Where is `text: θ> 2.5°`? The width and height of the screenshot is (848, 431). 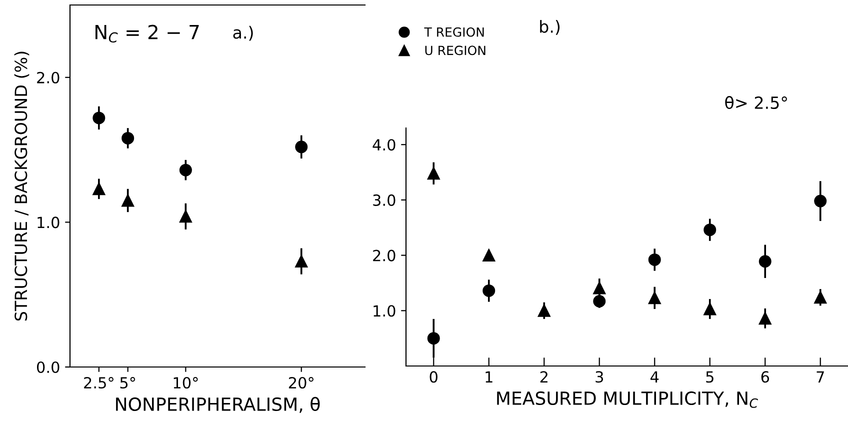
text: θ> 2.5° is located at coordinates (756, 103).